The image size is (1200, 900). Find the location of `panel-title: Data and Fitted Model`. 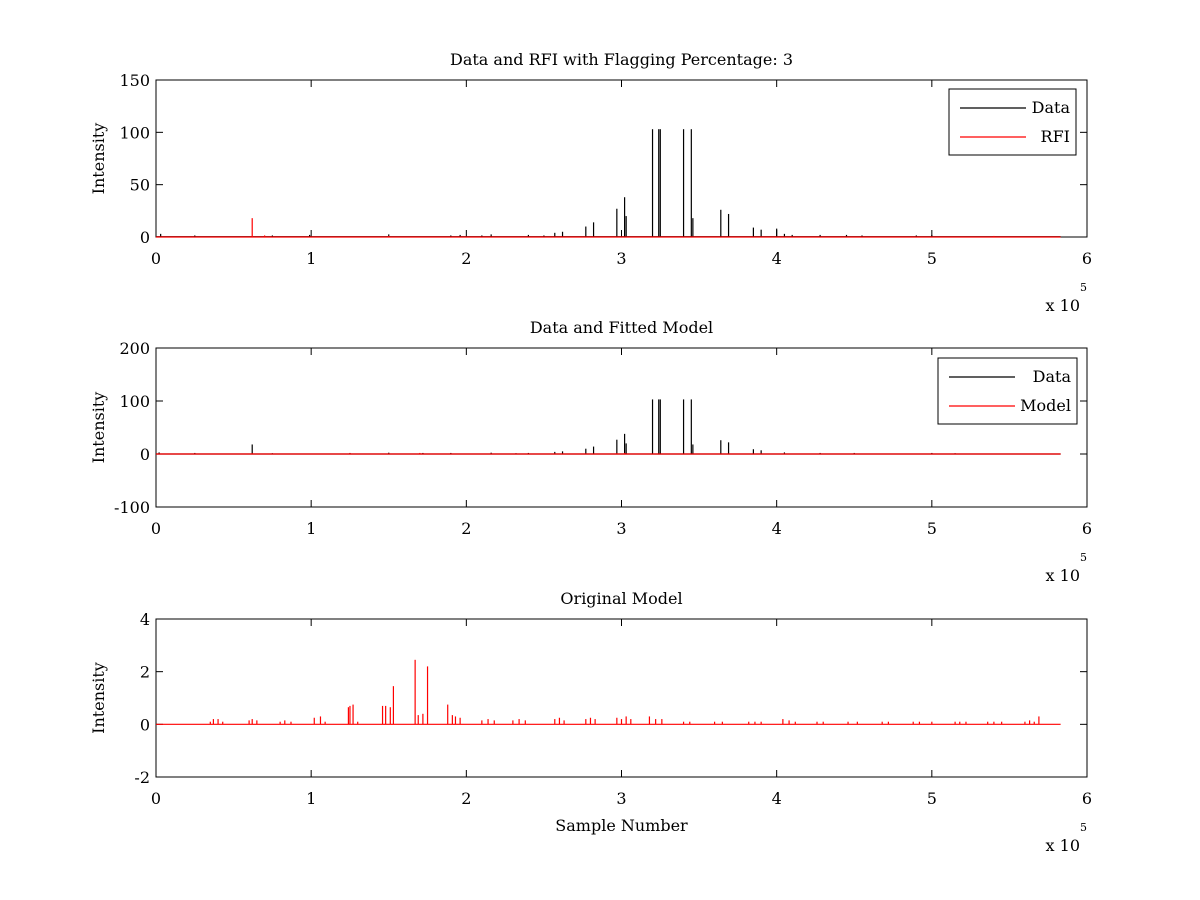

panel-title: Data and Fitted Model is located at coordinates (621, 327).